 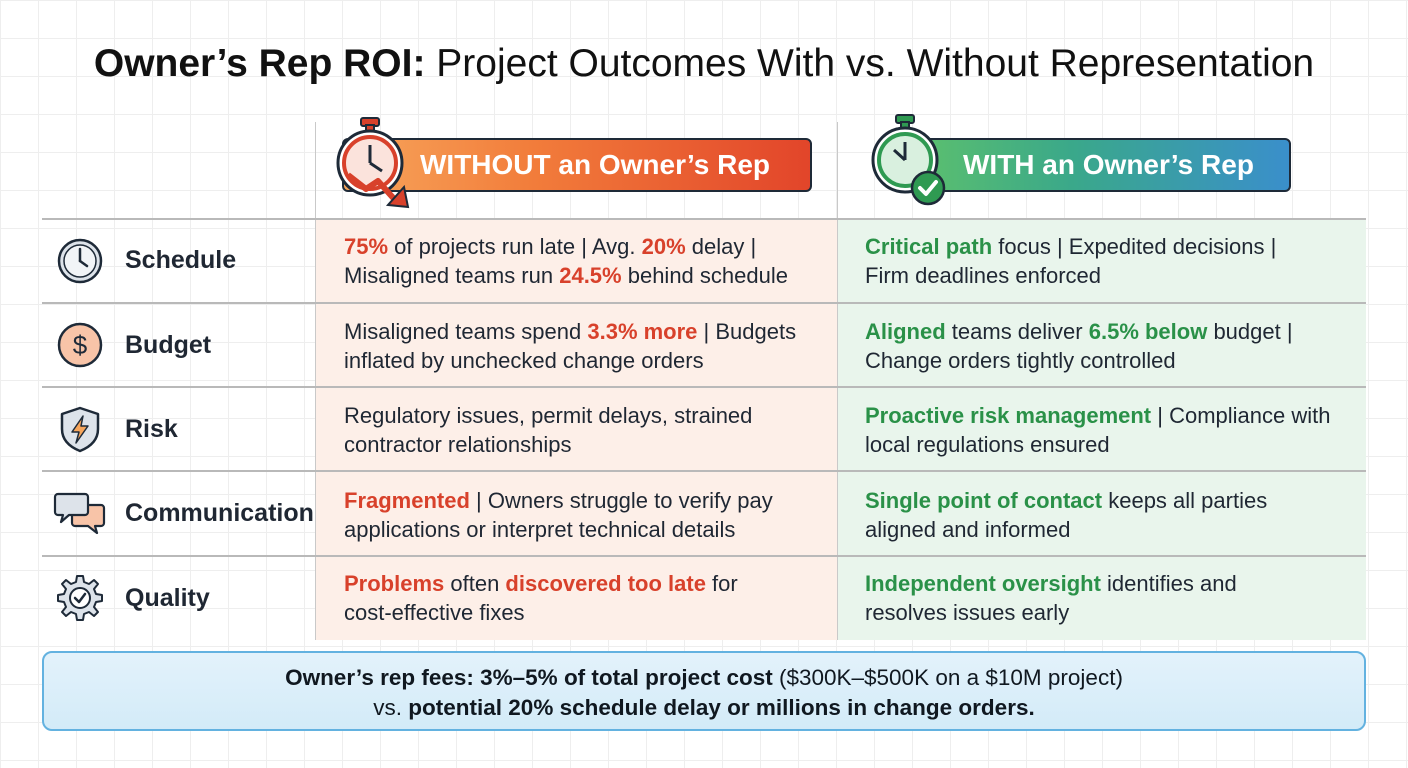 I want to click on cell-text: keeps all parties, so click(x=1185, y=500).